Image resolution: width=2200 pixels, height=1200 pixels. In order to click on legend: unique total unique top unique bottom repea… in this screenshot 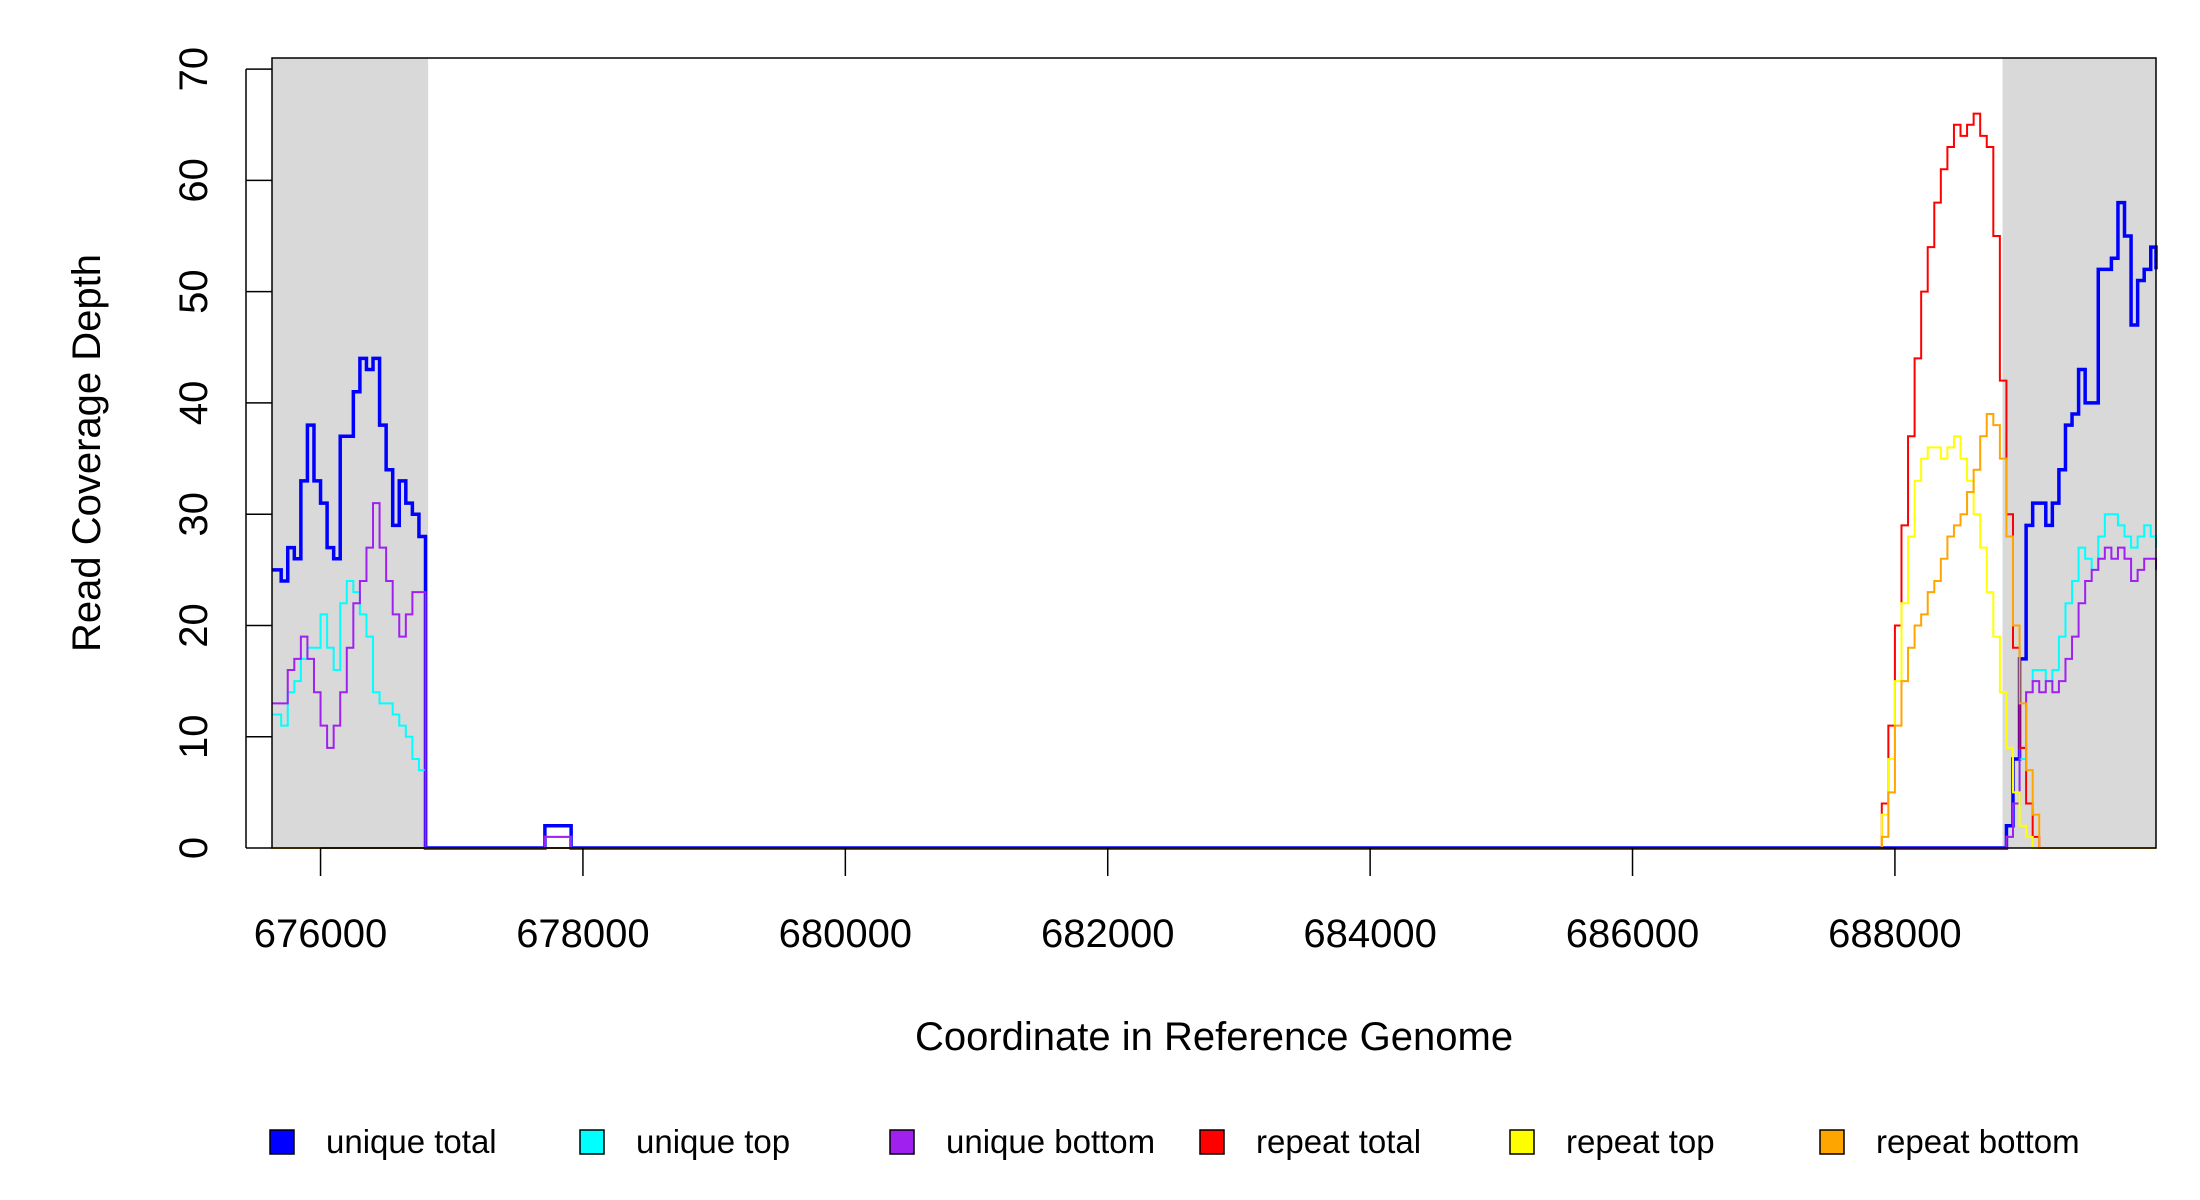, I will do `click(1174, 1141)`.